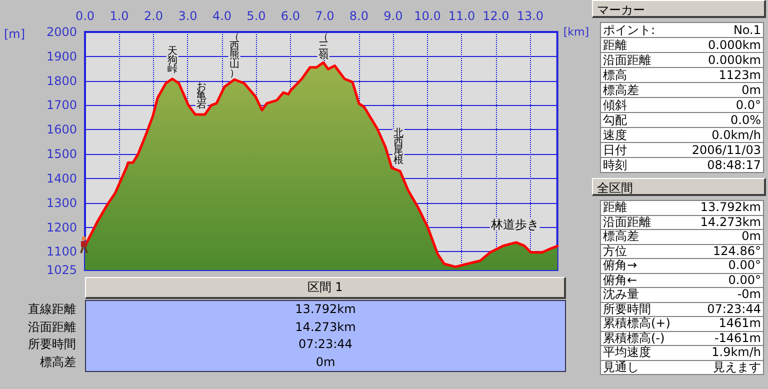  Describe the element at coordinates (620, 265) in the screenshot. I see `text: 俯角→` at that location.